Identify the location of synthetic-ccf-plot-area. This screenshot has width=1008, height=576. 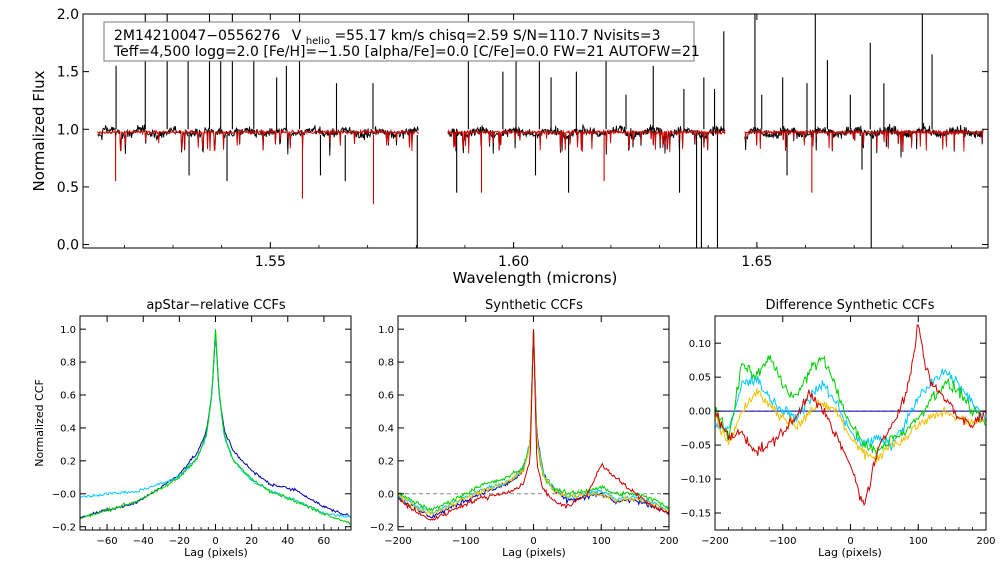
(533, 425).